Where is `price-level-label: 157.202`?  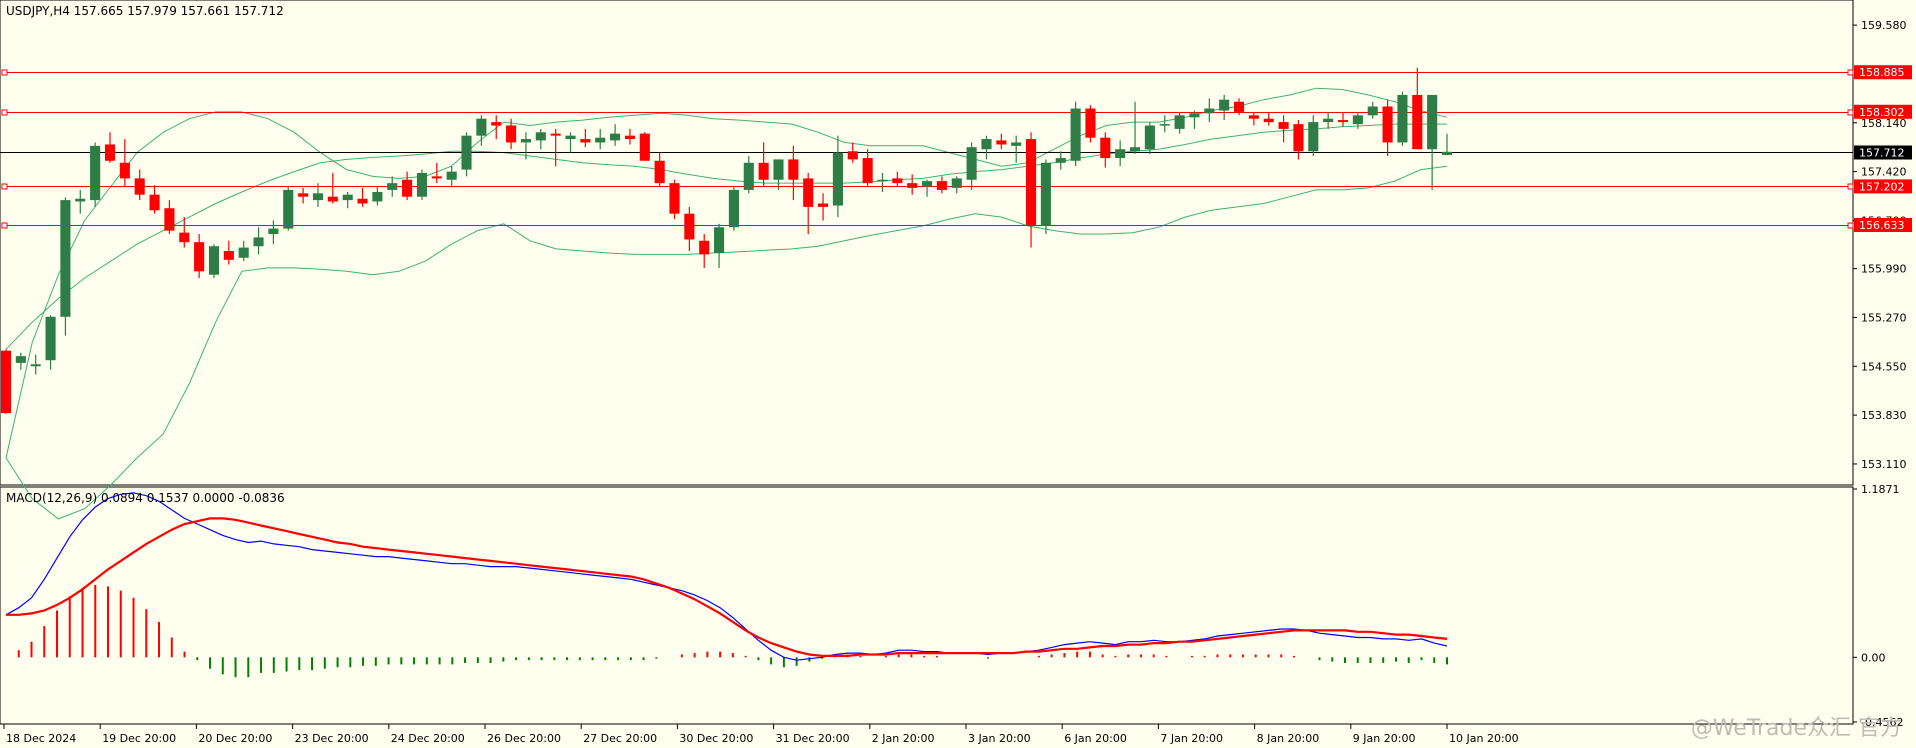
price-level-label: 157.202 is located at coordinates (1882, 186).